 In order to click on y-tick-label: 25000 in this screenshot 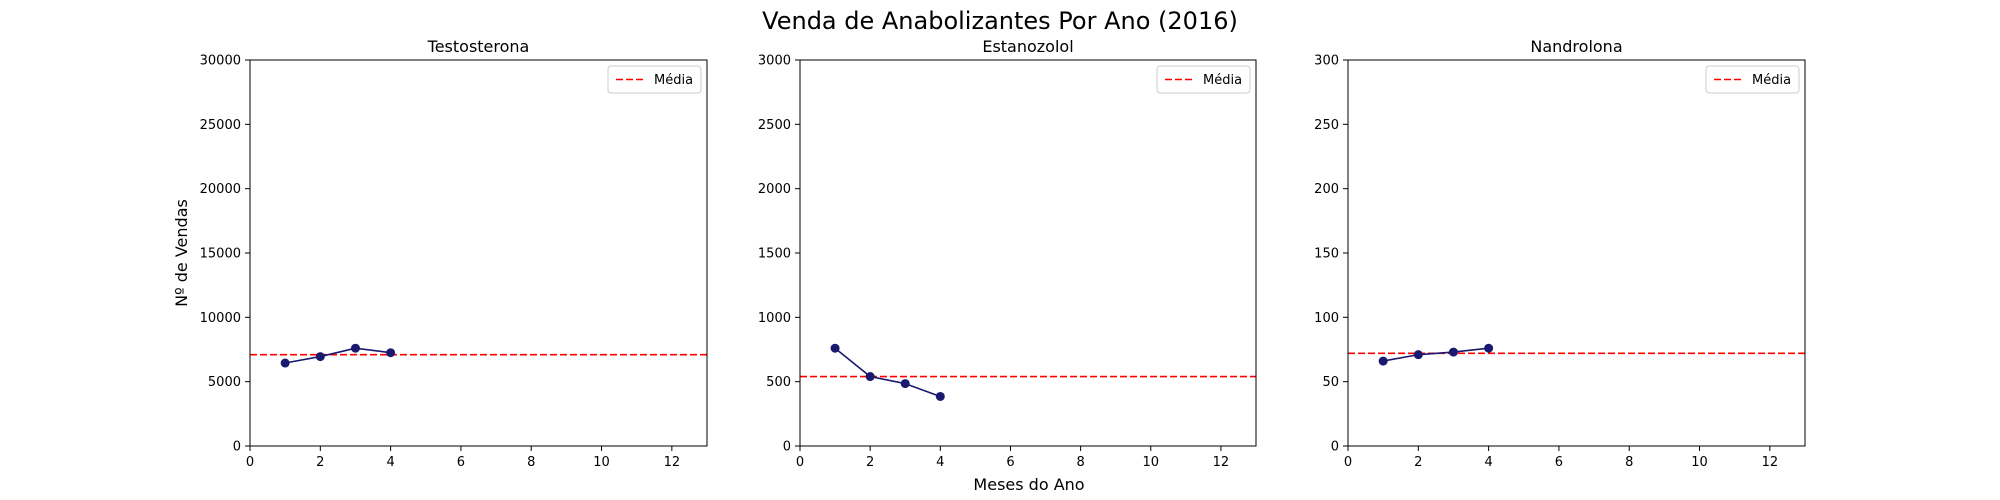, I will do `click(220, 125)`.